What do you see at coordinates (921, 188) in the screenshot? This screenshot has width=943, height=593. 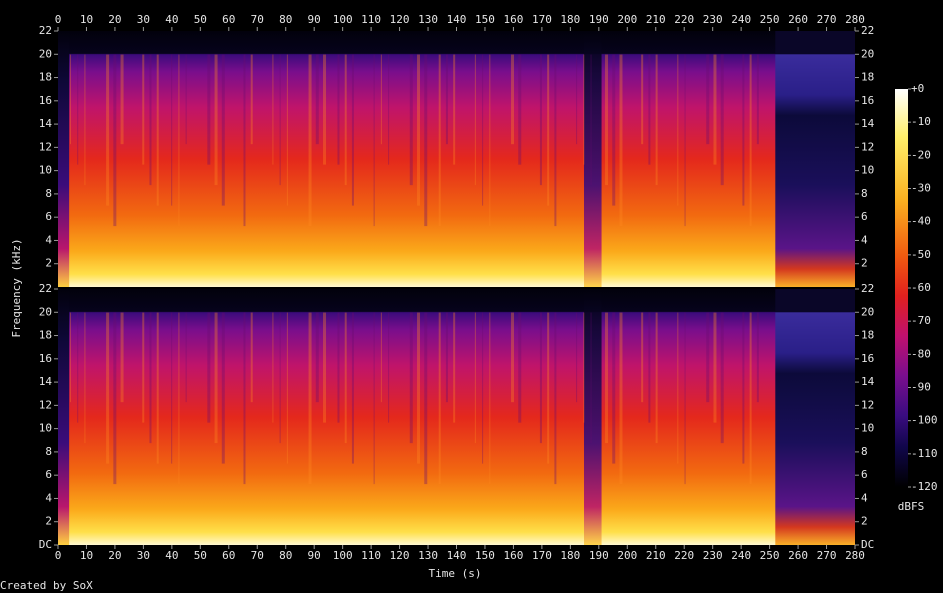 I see `colorbar-tick-label: -30` at bounding box center [921, 188].